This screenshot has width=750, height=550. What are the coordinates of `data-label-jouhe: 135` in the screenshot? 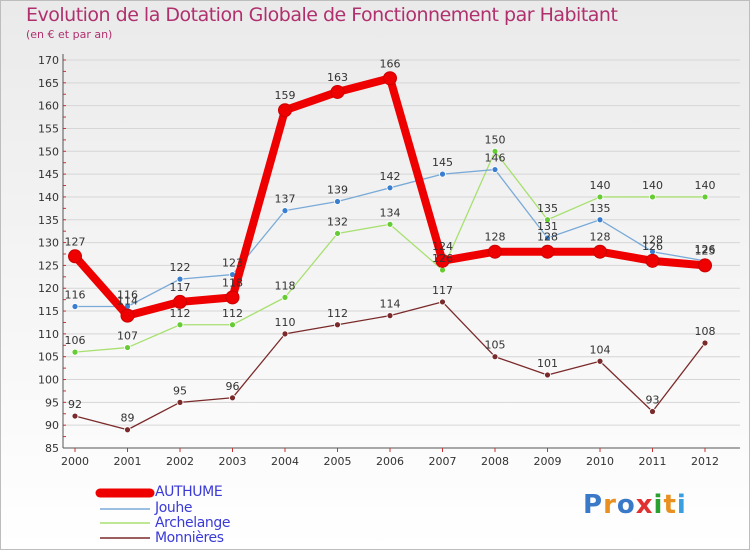 It's located at (600, 208).